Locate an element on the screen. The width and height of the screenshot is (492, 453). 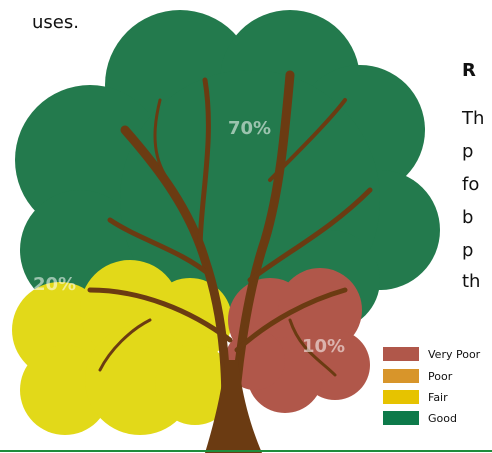
canopy-label: 20% is located at coordinates (54, 284).